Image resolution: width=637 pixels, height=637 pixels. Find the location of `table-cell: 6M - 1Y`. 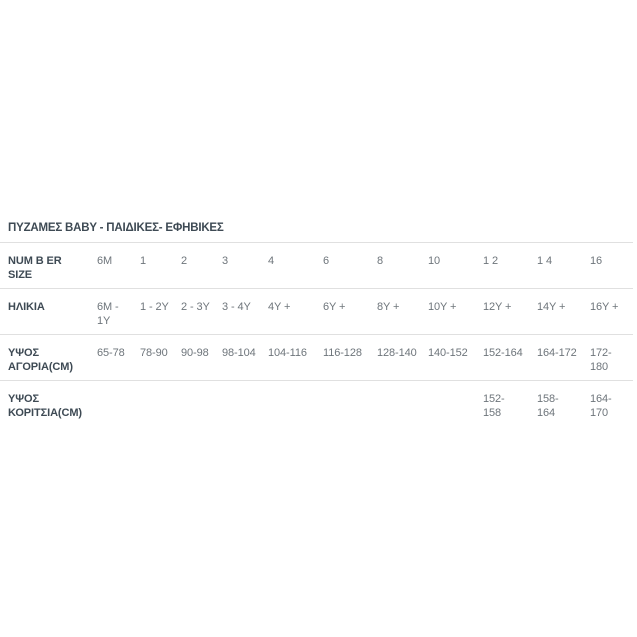

table-cell: 6M - 1Y is located at coordinates (118, 311).